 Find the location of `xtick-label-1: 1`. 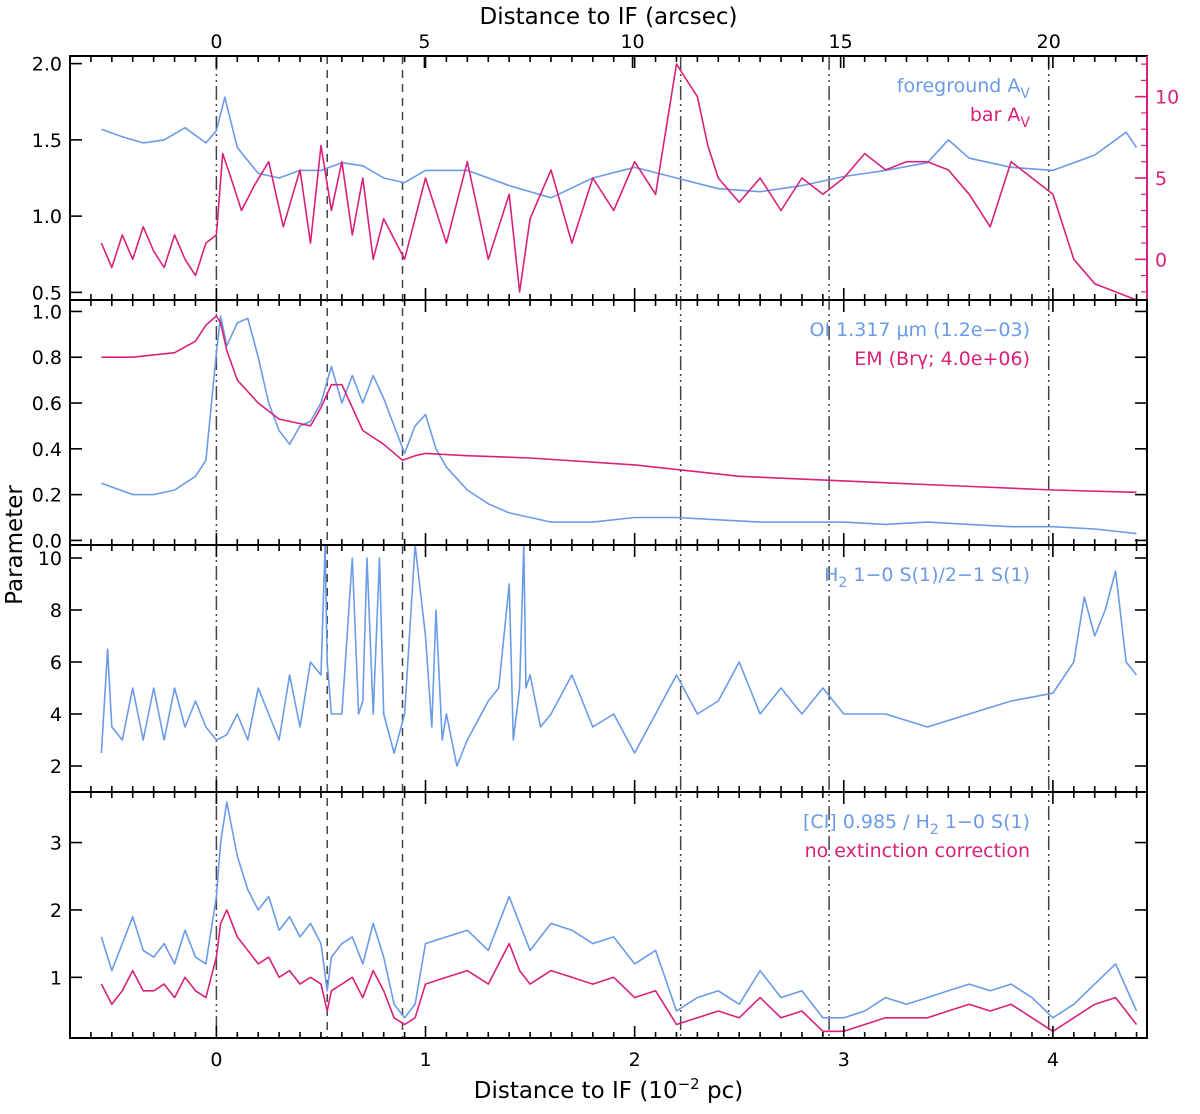

xtick-label-1: 1 is located at coordinates (425, 1060).